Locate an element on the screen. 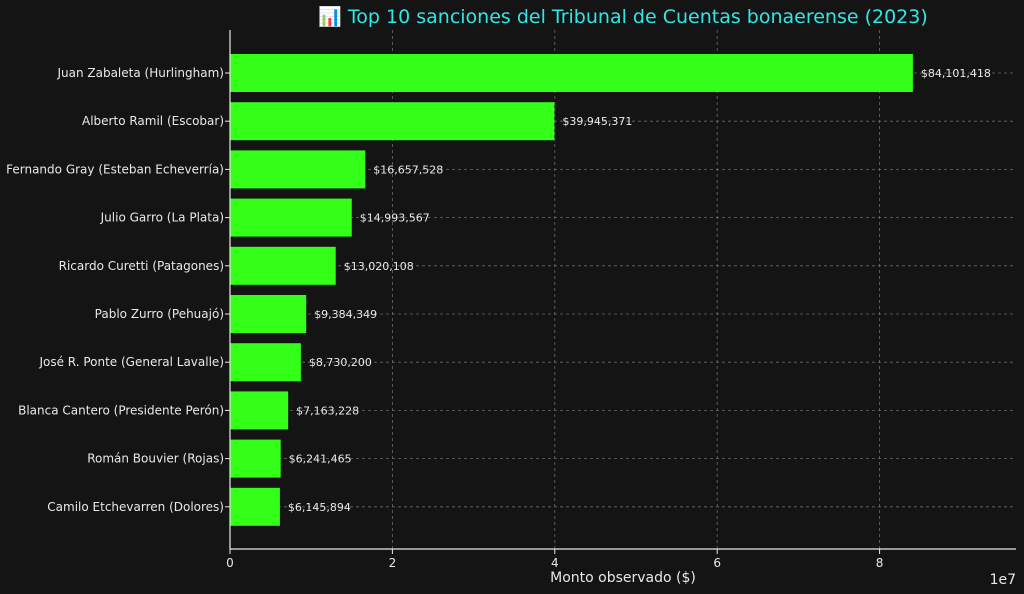 This screenshot has height=594, width=1024. category-label: Camilo Etchevarren (Dolores) is located at coordinates (135, 507).